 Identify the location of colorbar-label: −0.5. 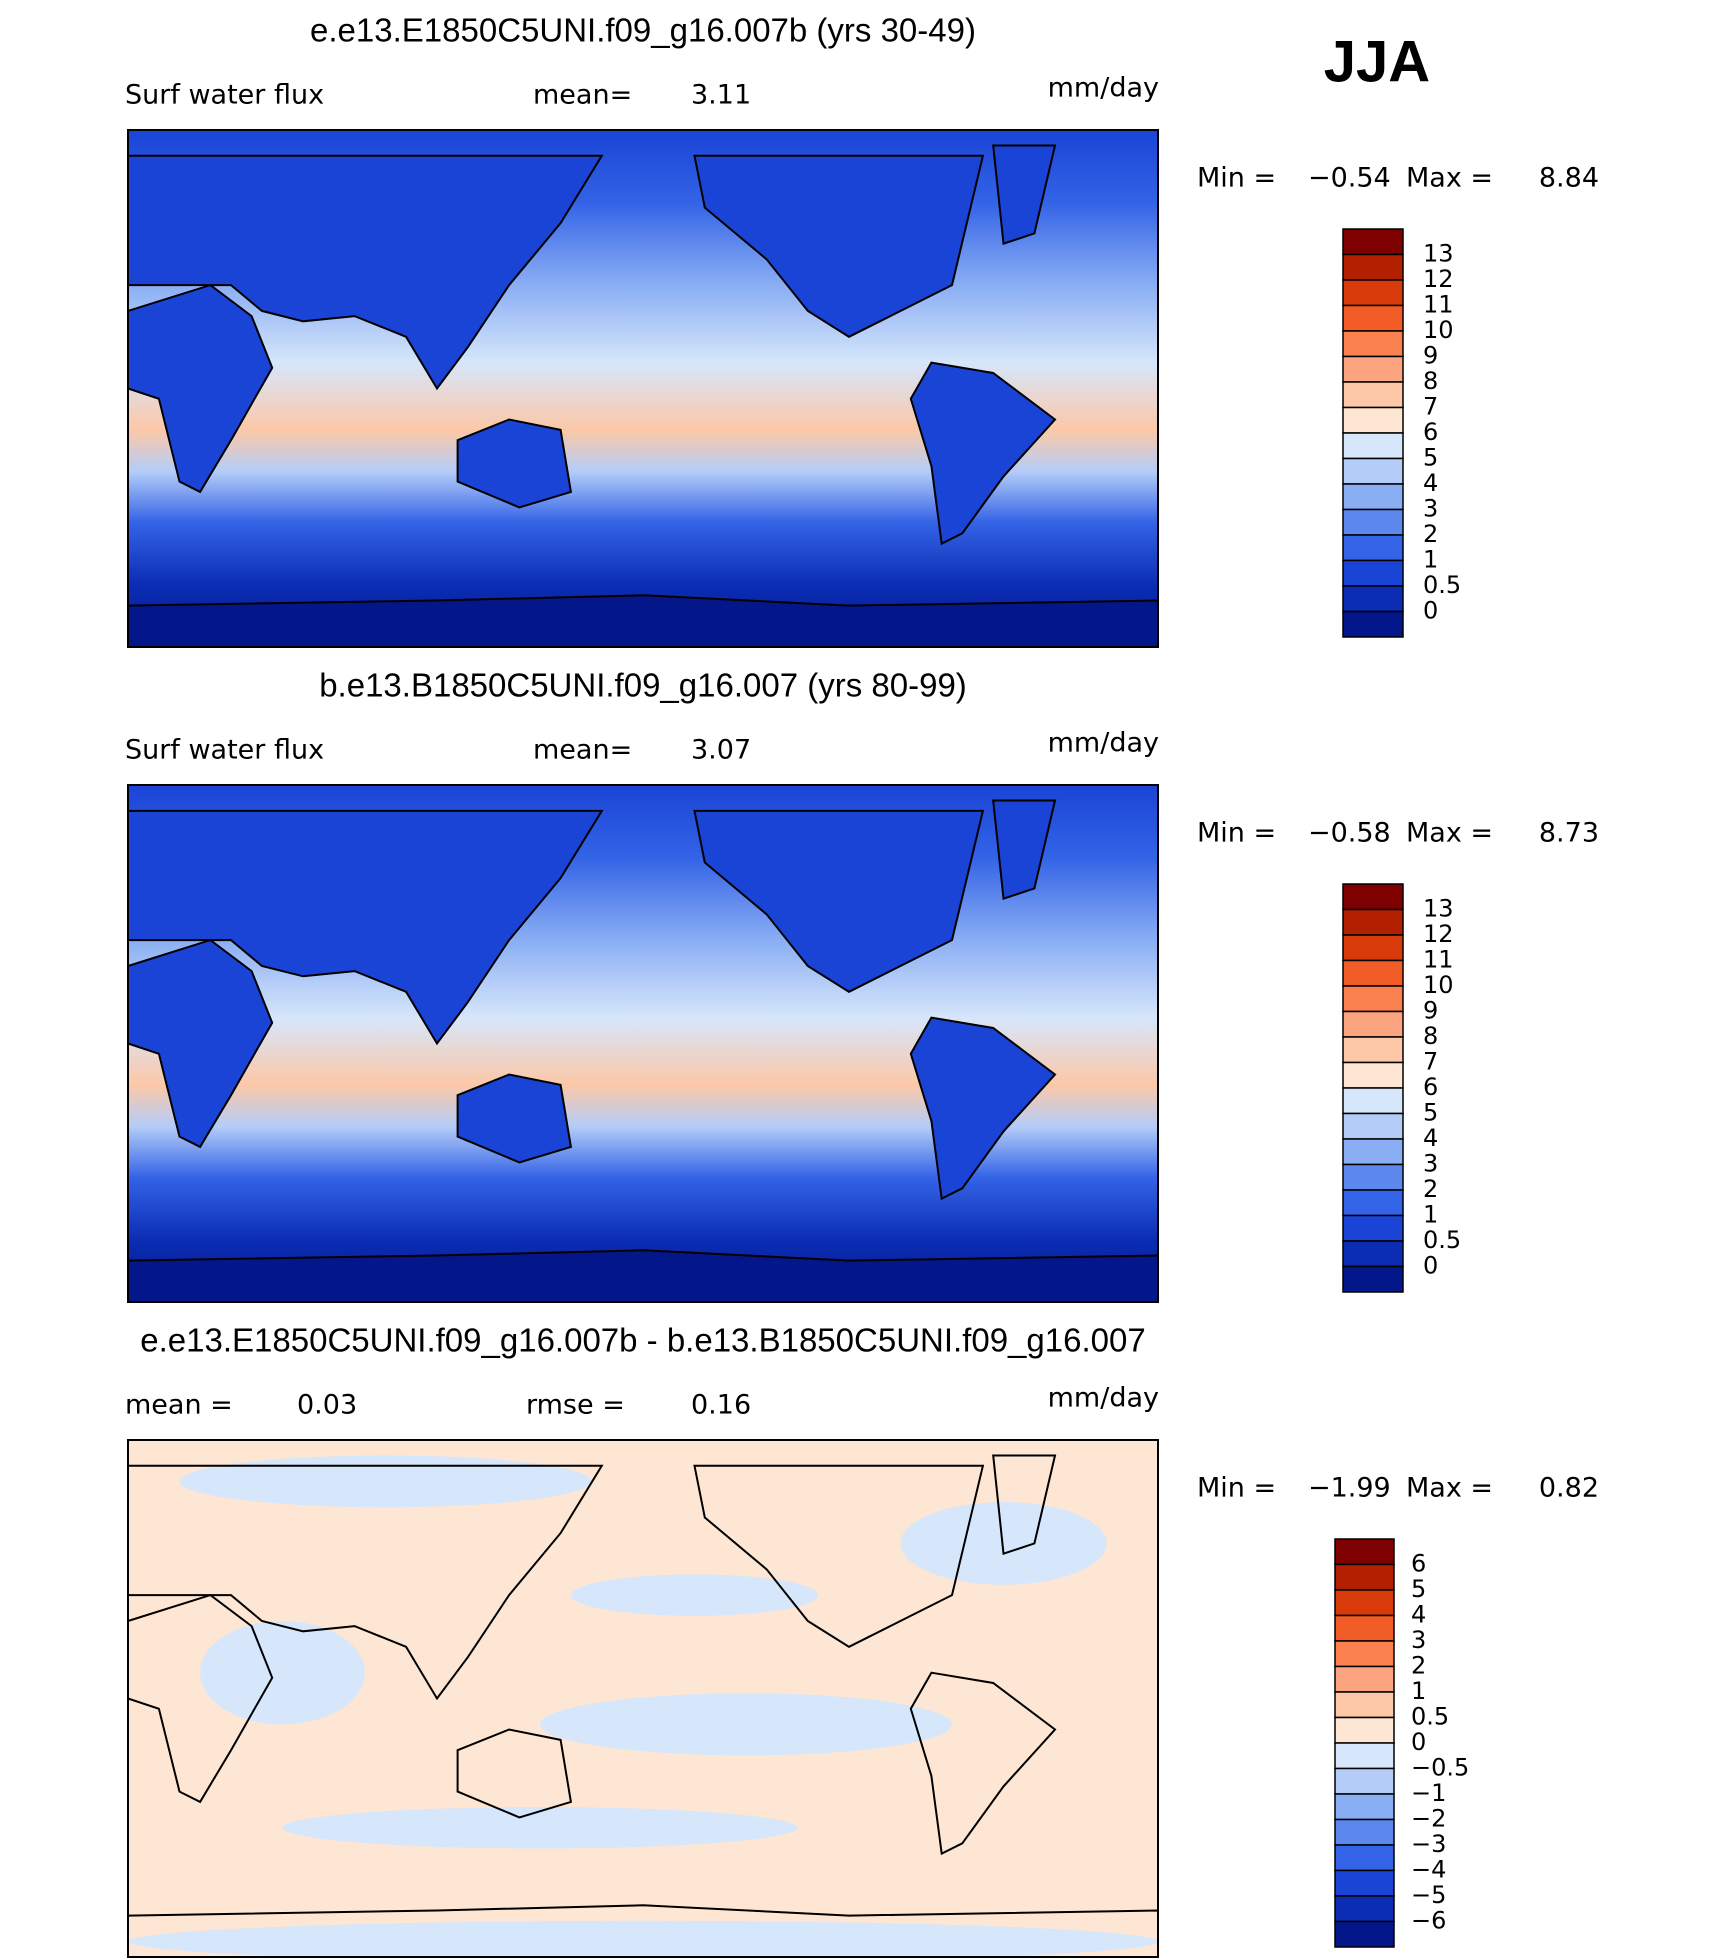
(1440, 1768).